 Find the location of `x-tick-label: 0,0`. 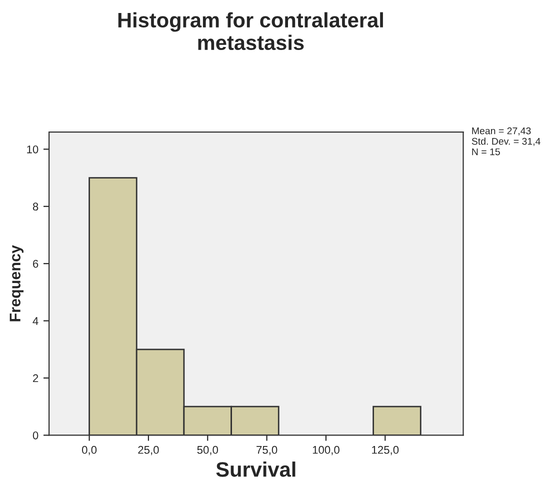

x-tick-label: 0,0 is located at coordinates (89, 451).